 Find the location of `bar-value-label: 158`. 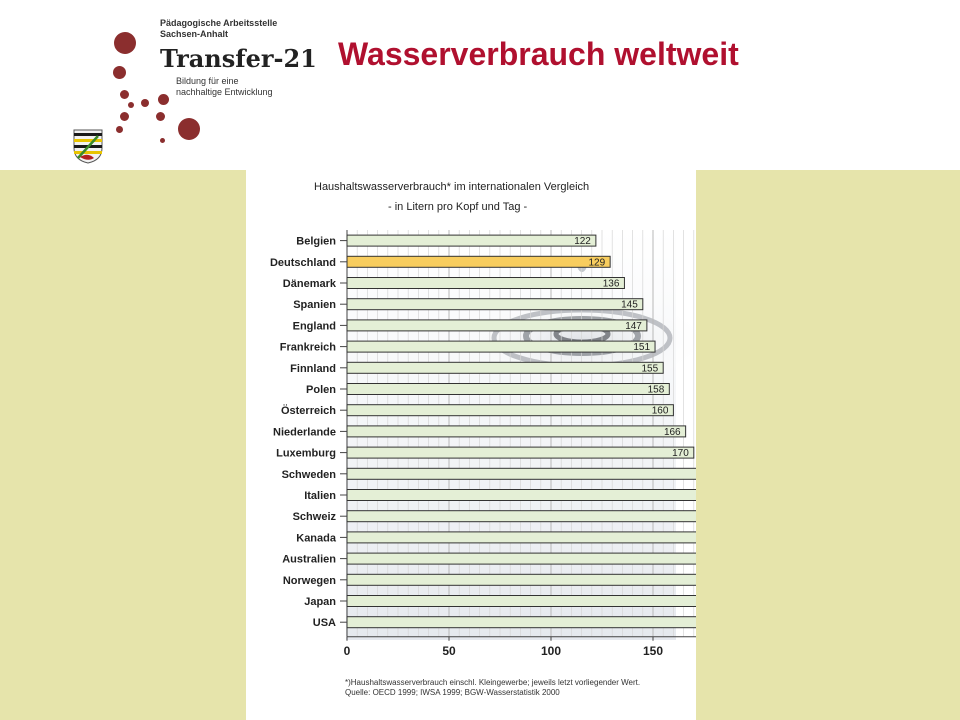

bar-value-label: 158 is located at coordinates (656, 390).